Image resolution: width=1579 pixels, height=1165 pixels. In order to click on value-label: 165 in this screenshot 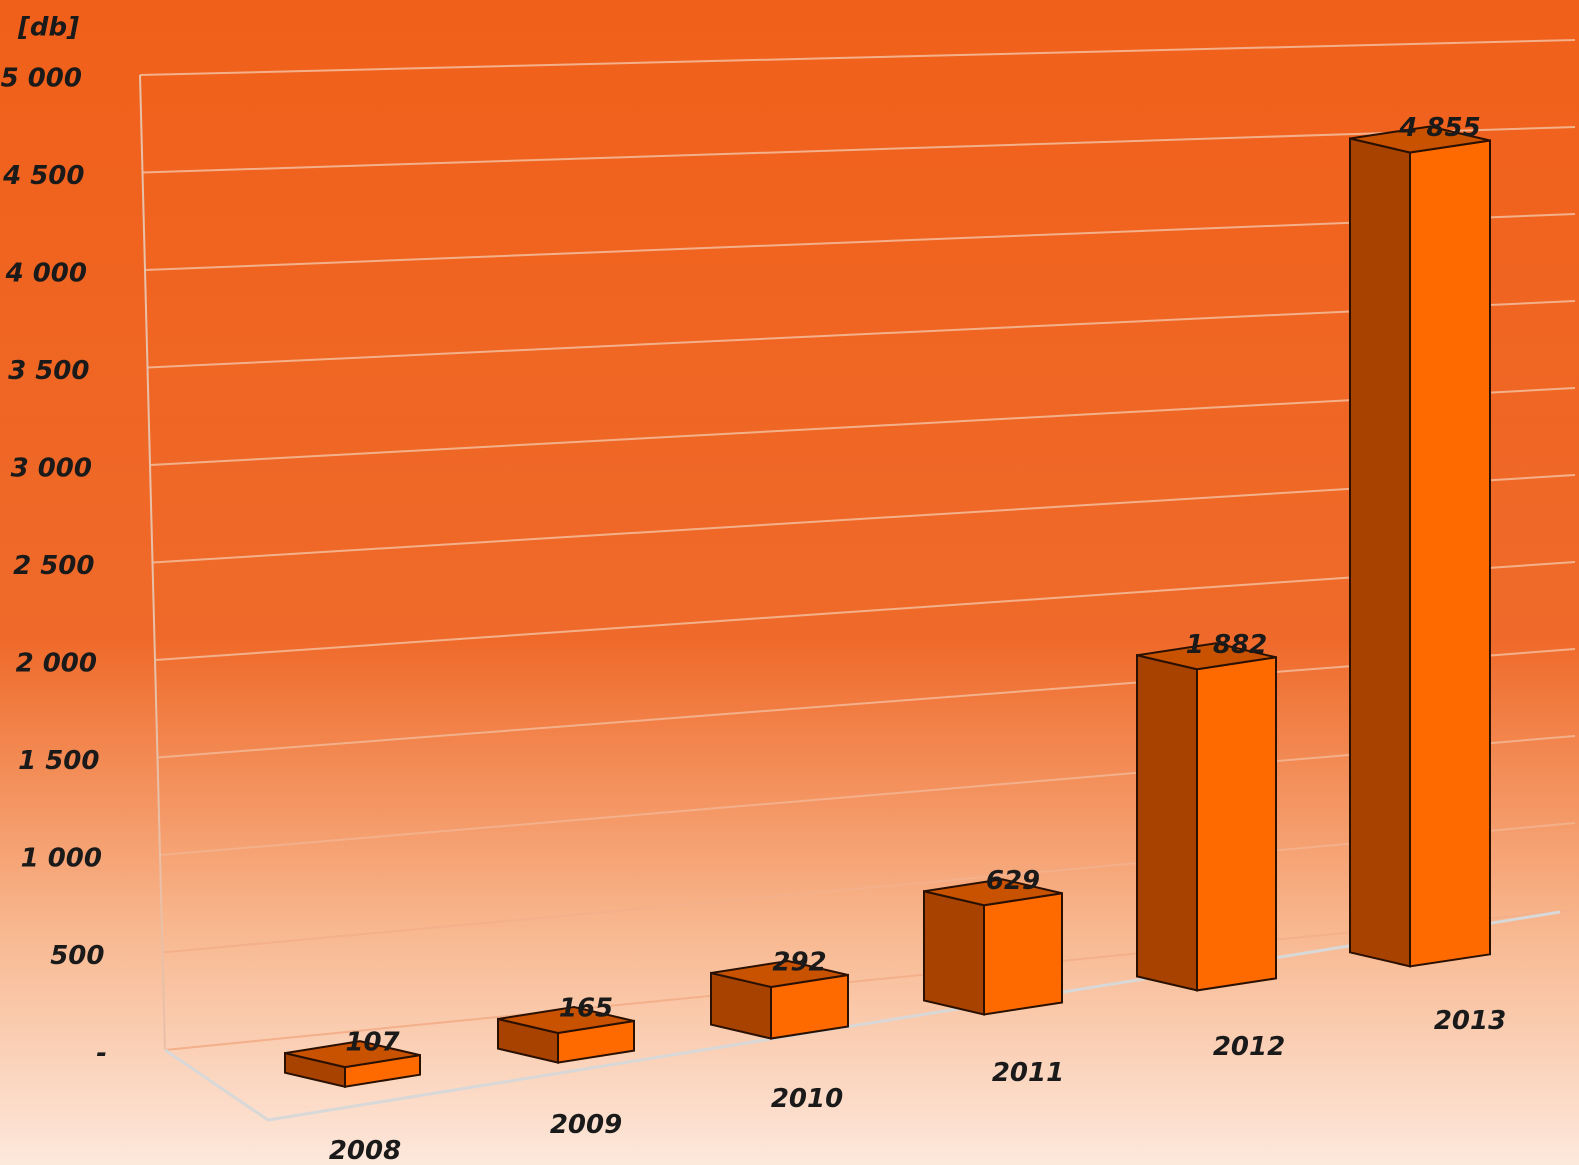, I will do `click(586, 1008)`.